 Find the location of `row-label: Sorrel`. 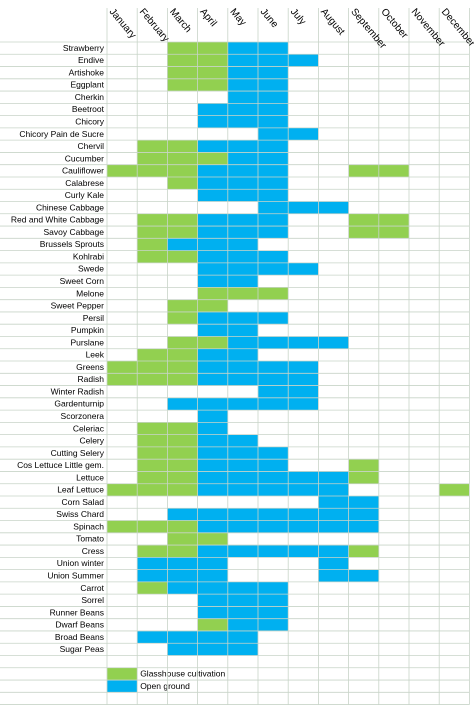

row-label: Sorrel is located at coordinates (92, 600).